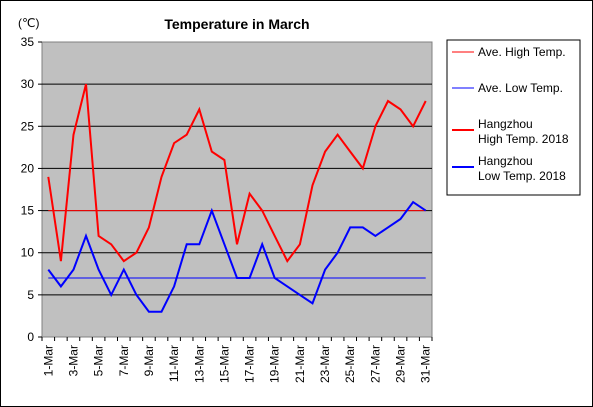 This screenshot has width=593, height=407. I want to click on y-tick-label: 30, so click(28, 84).